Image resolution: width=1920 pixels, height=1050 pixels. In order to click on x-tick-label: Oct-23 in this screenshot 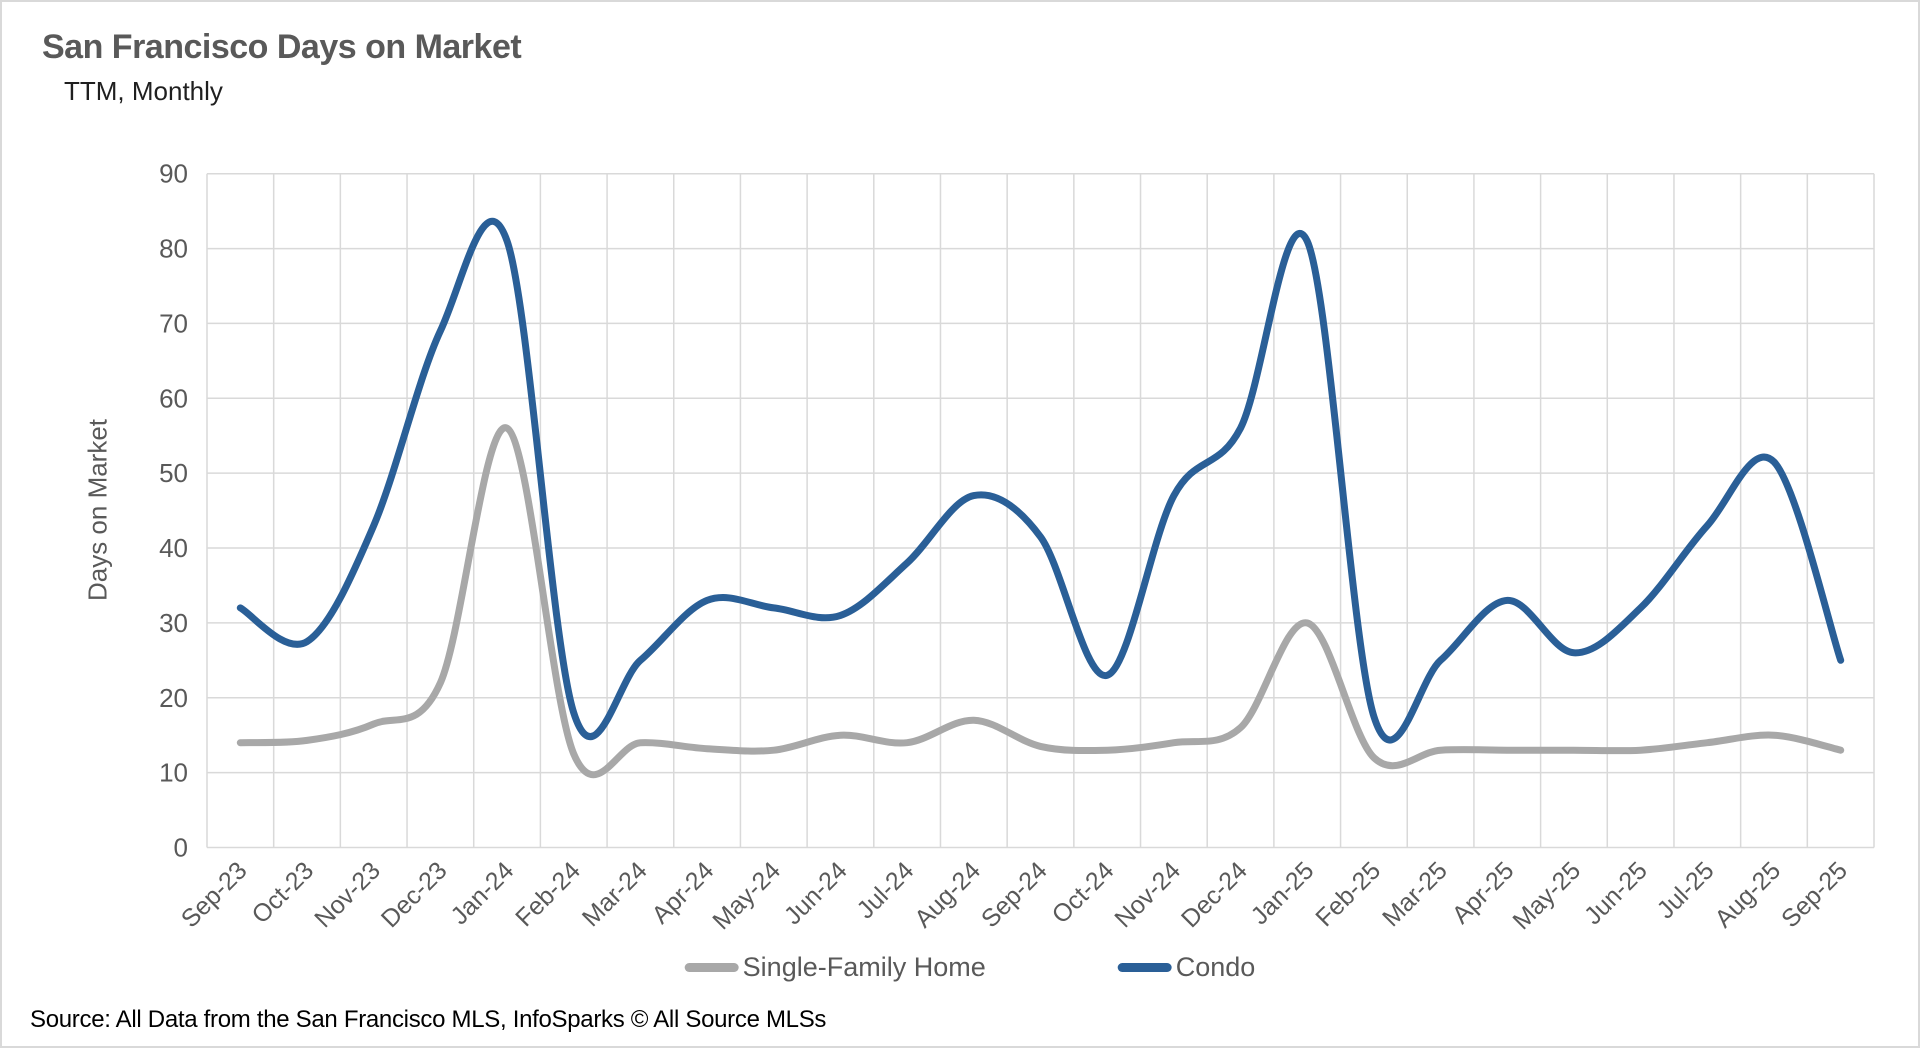, I will do `click(282, 892)`.